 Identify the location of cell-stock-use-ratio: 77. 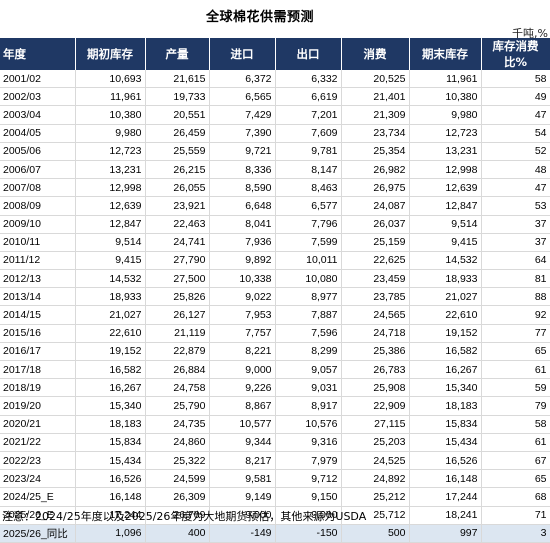
(515, 333).